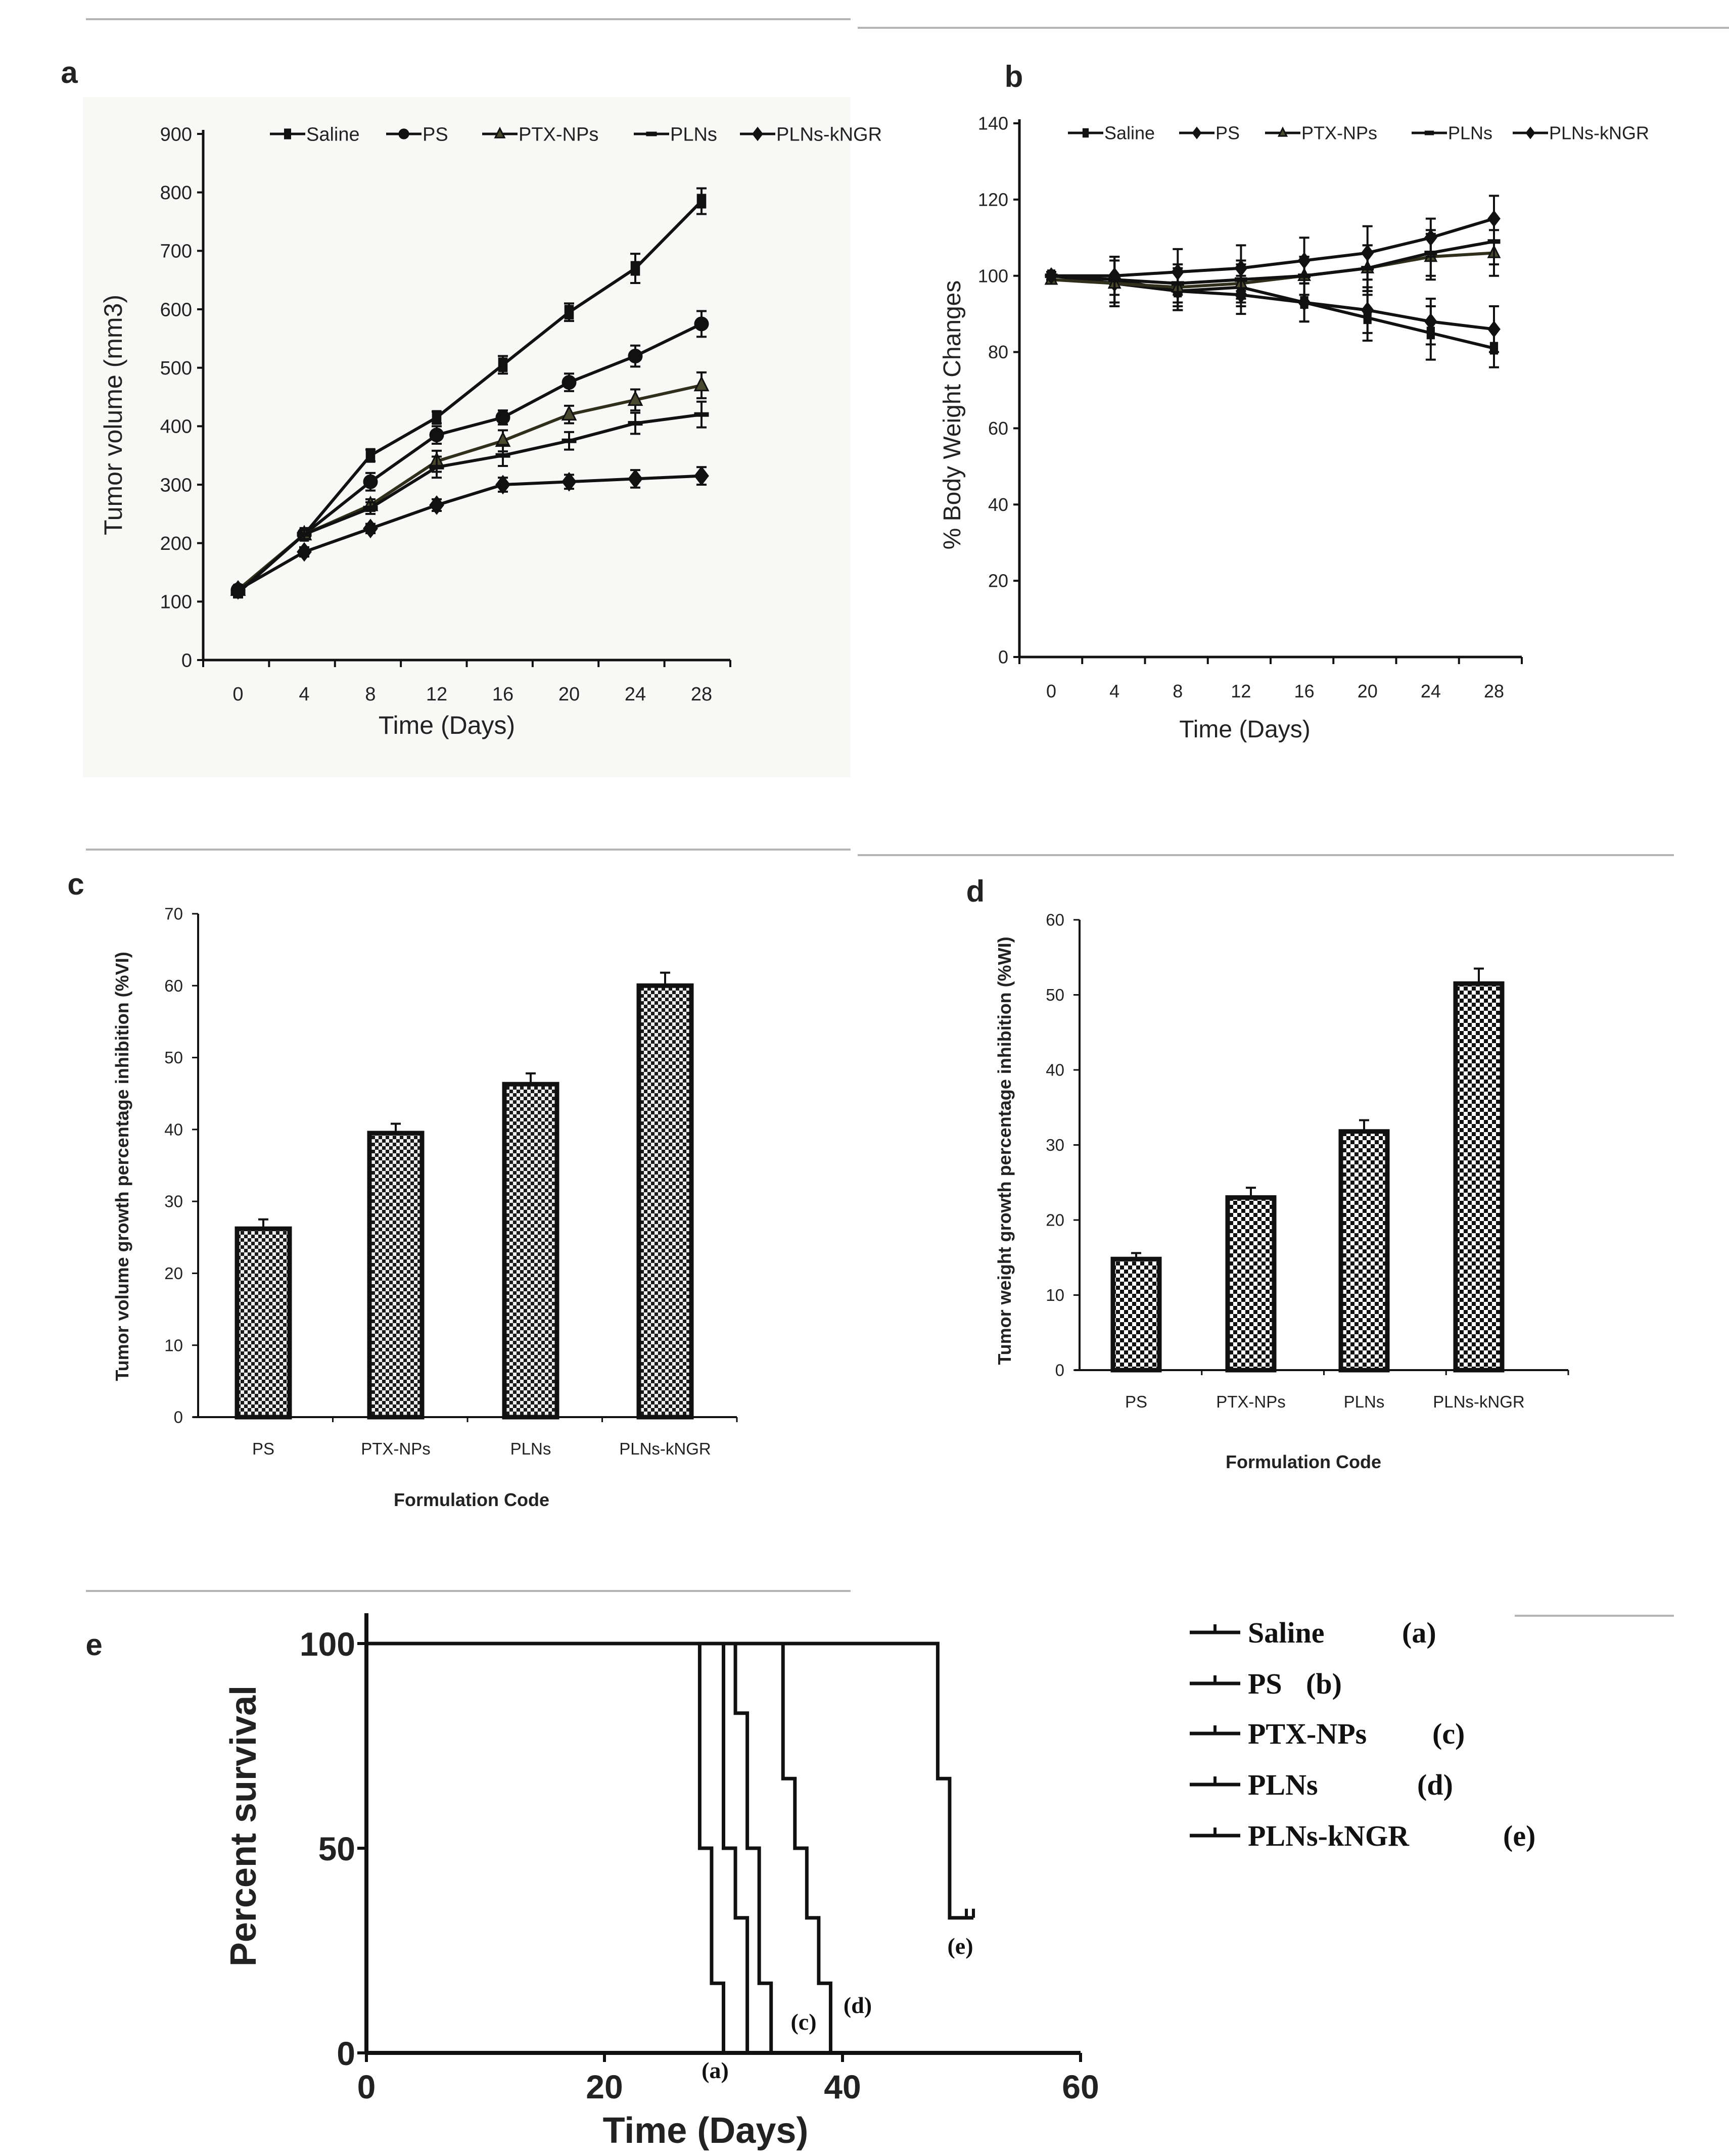 This screenshot has height=2156, width=1729. I want to click on series-saline: Saline, so click(470, 361).